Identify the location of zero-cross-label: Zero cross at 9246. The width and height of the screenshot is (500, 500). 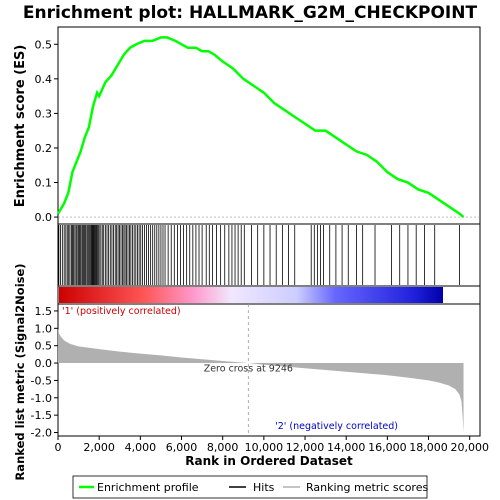
(248, 369).